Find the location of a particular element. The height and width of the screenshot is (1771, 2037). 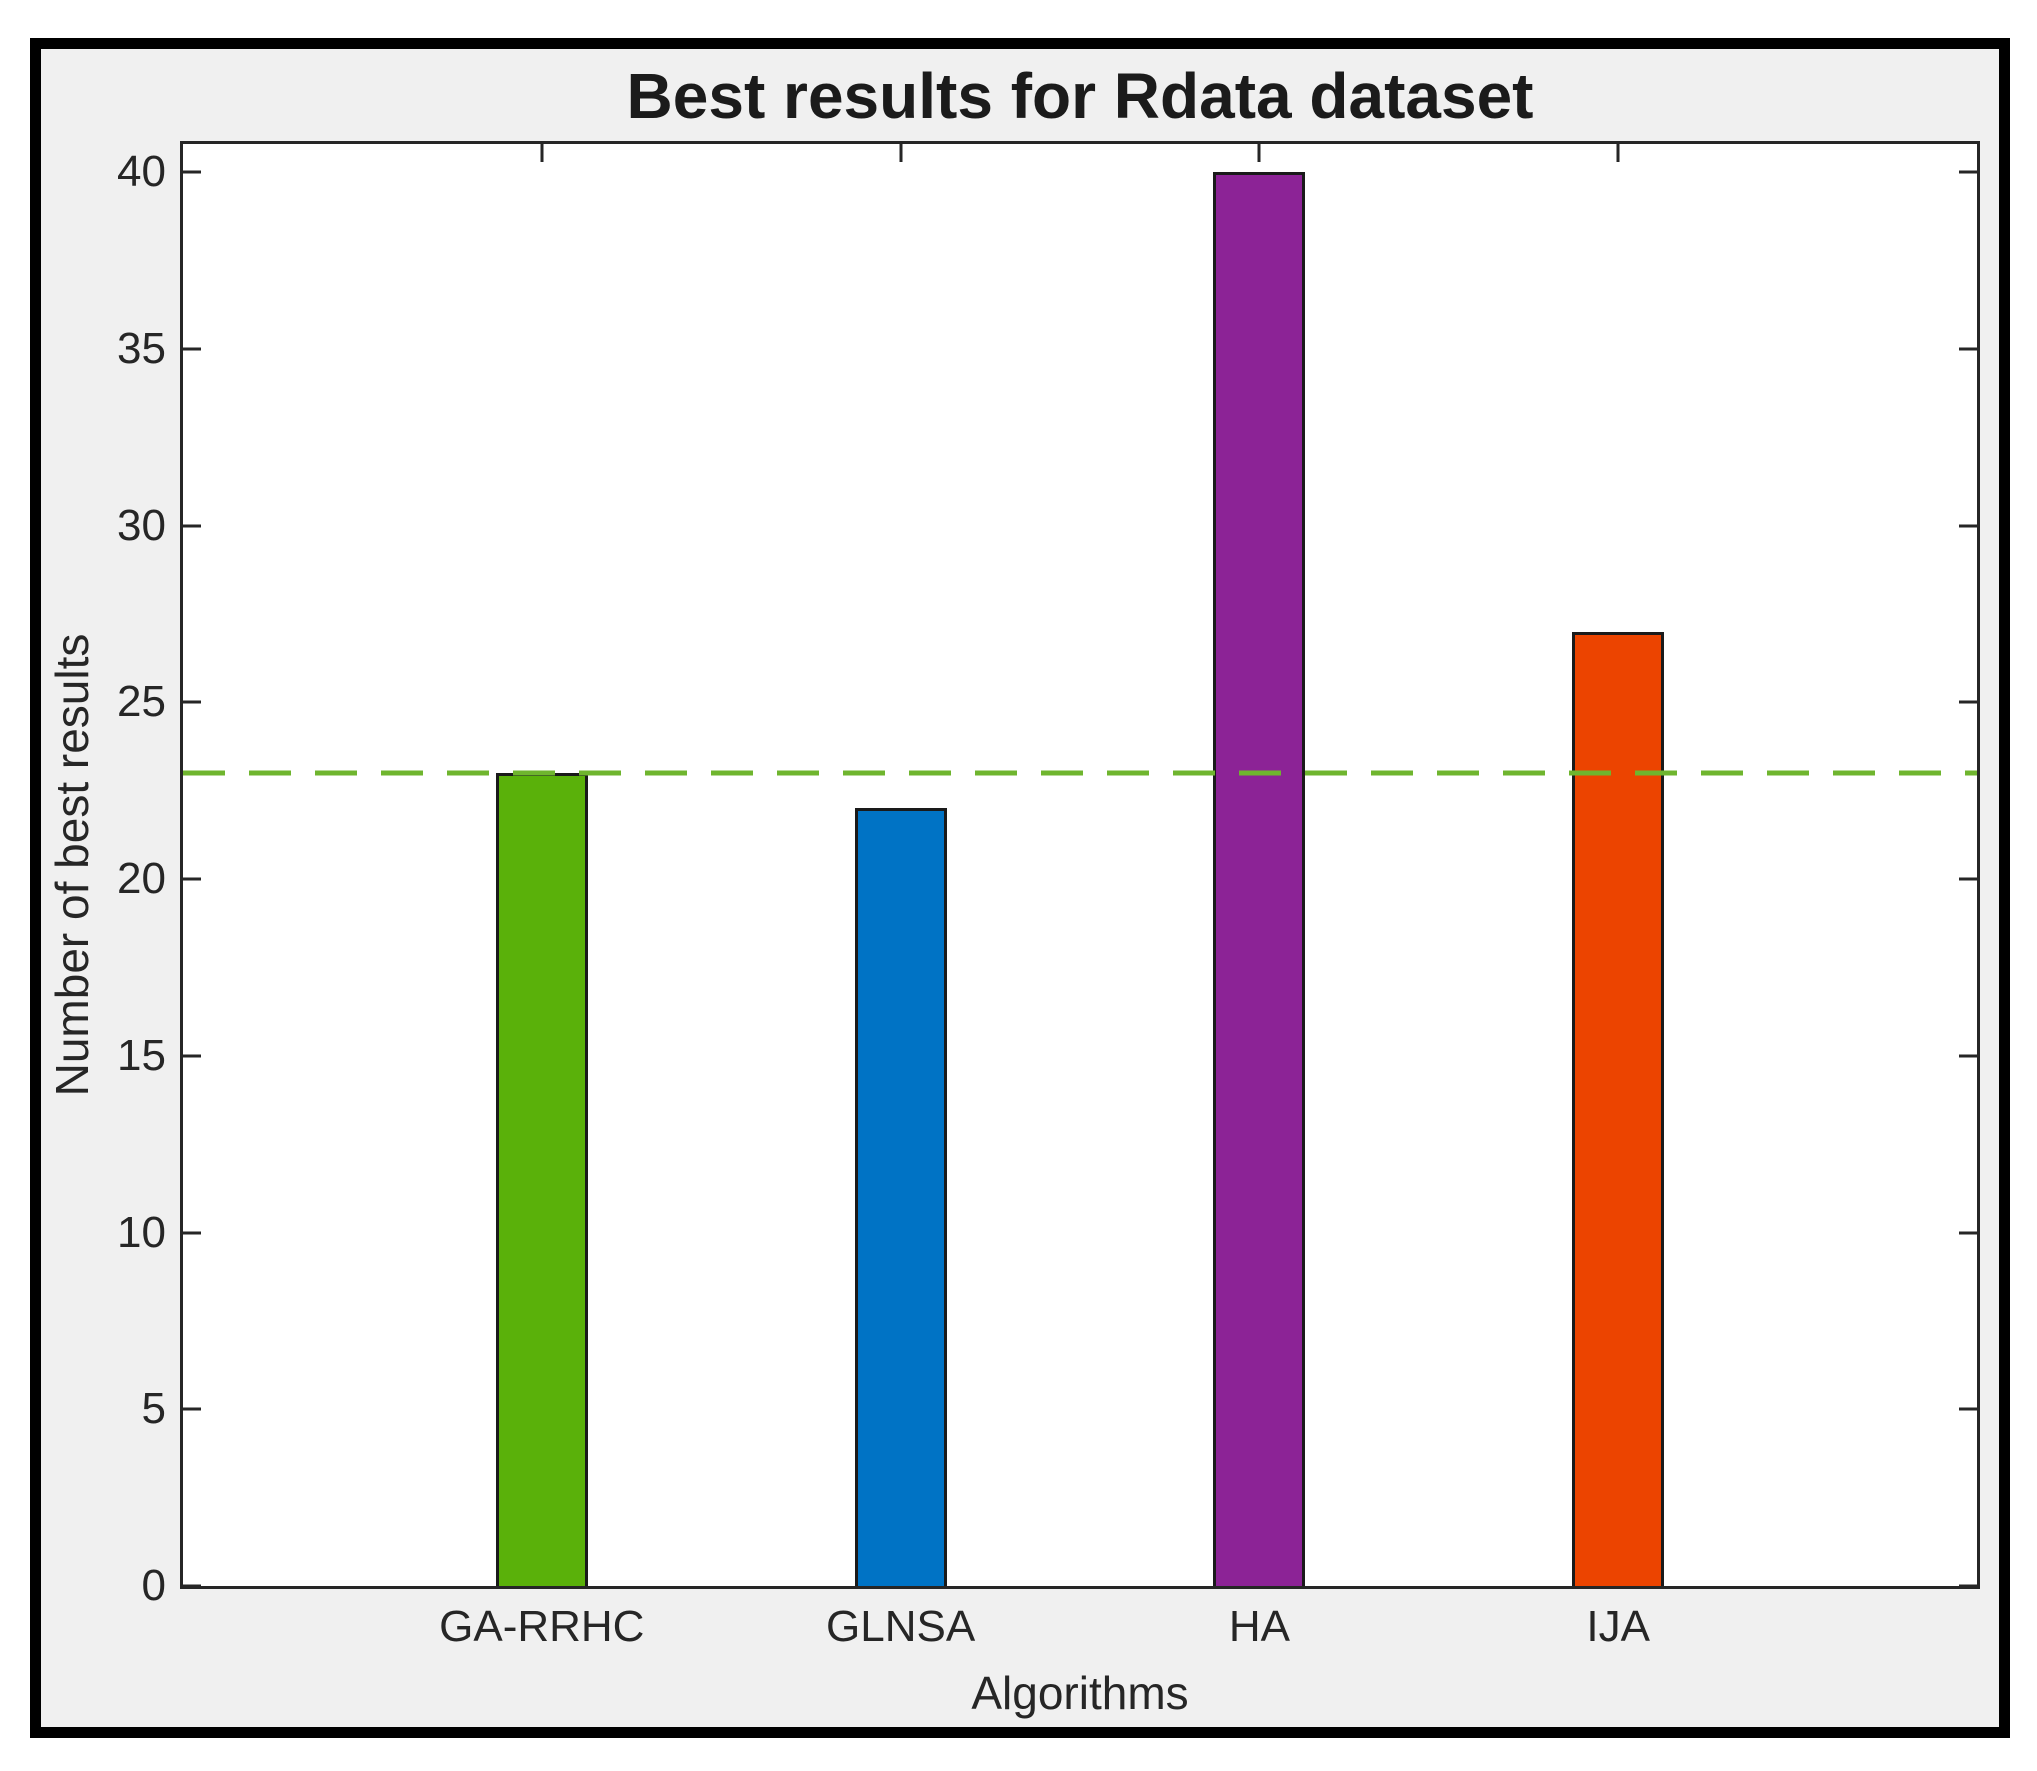

y-tick-label: 30 is located at coordinates (141, 525).